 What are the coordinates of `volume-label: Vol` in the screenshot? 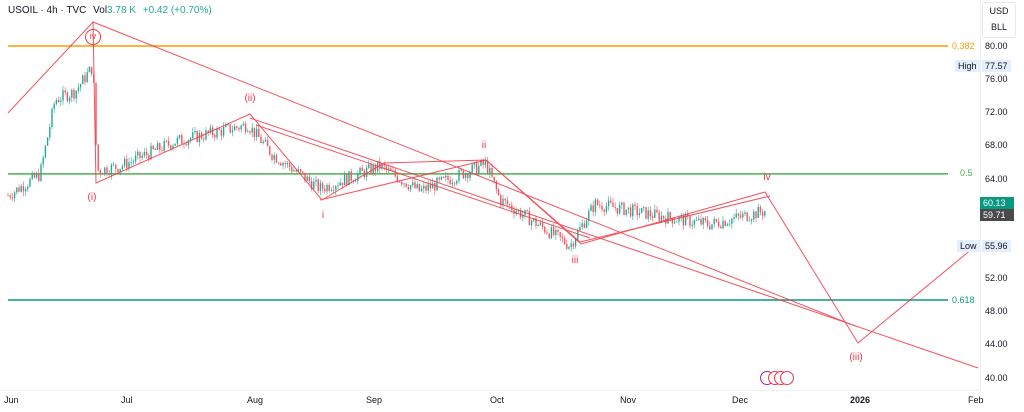 It's located at (100, 10).